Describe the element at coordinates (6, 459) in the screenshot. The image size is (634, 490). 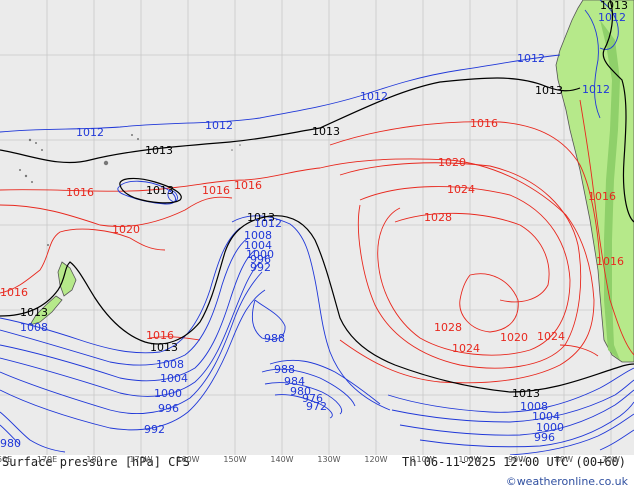
I see `longitude-label: 160E` at that location.